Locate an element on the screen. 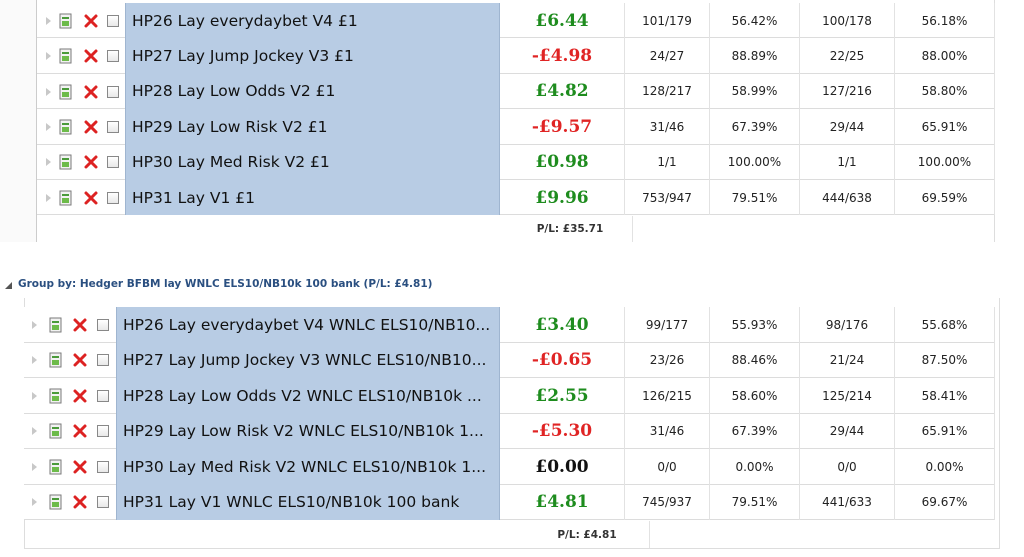 The height and width of the screenshot is (557, 1024). stat-cell: 100/178 is located at coordinates (847, 21).